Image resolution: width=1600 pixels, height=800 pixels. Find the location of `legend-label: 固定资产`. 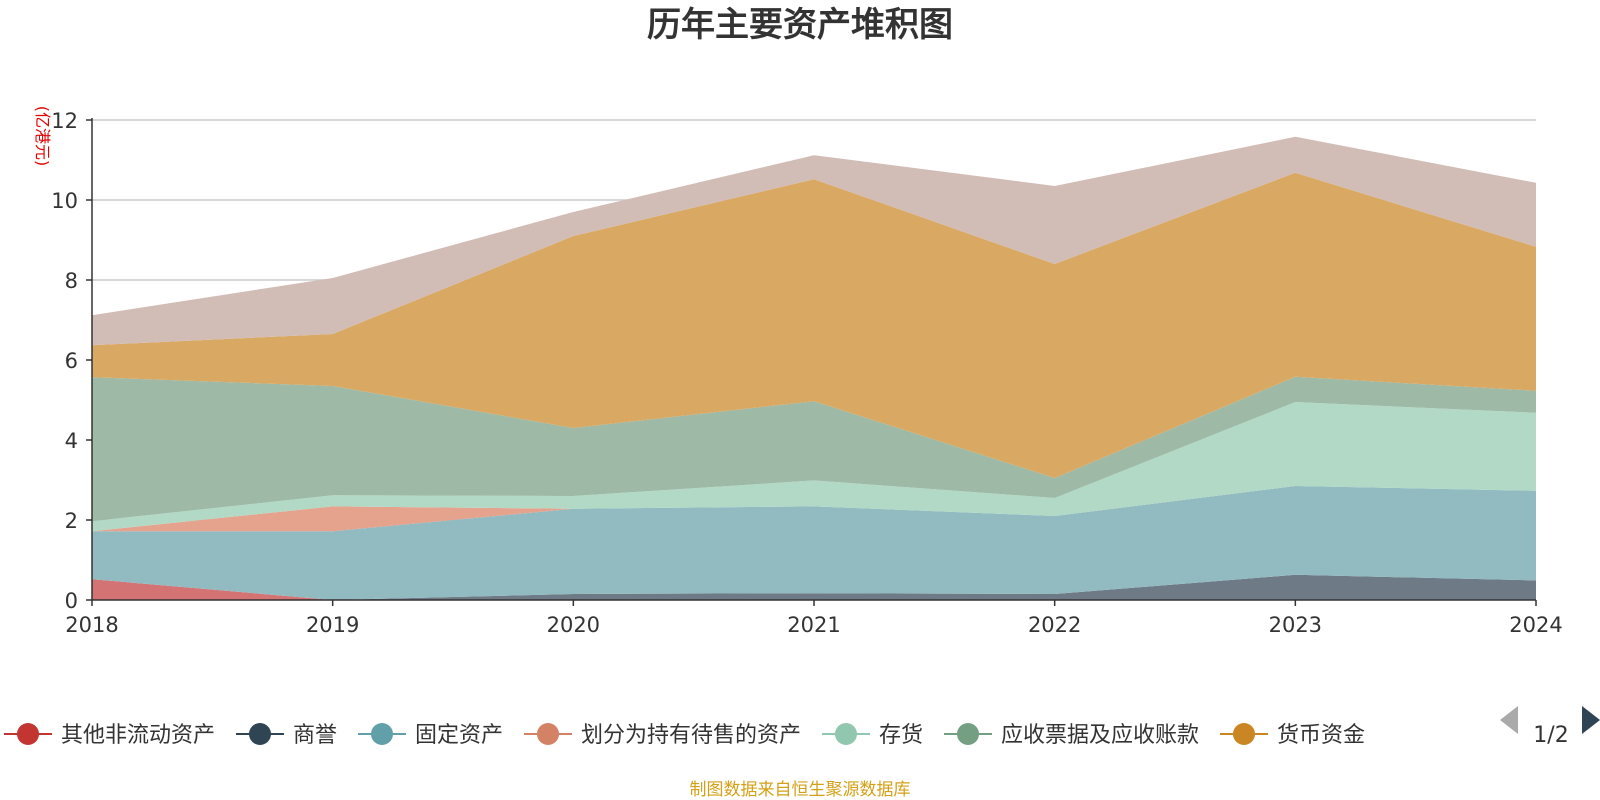

legend-label: 固定资产 is located at coordinates (459, 735).